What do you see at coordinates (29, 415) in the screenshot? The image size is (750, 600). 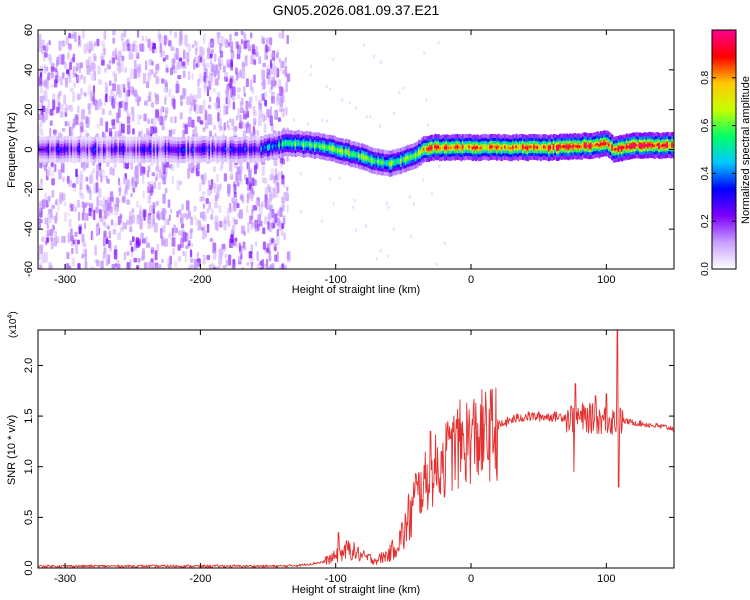 I see `snr-y-tick-label: 1.5` at bounding box center [29, 415].